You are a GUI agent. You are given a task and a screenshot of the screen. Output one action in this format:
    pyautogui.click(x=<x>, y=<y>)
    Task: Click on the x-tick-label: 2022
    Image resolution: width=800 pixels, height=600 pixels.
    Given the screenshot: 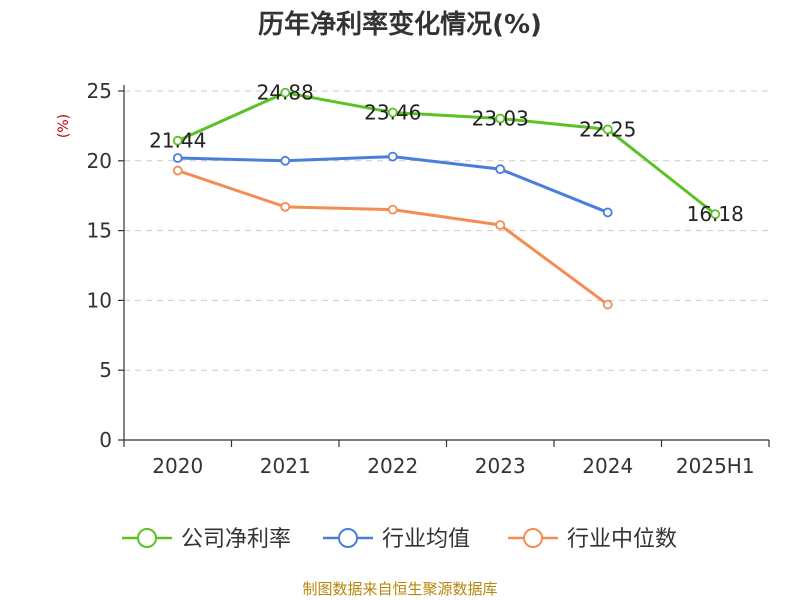 What is the action you would take?
    pyautogui.click(x=392, y=466)
    